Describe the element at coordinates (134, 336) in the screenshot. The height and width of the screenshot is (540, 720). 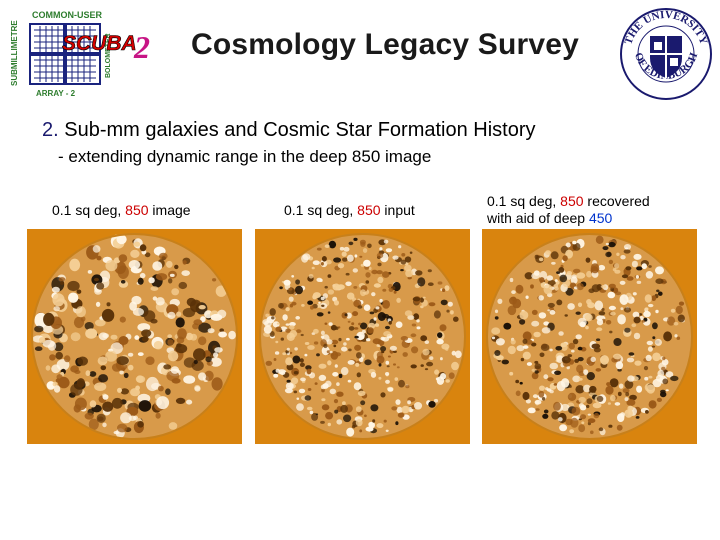
I see `map-image-850-image` at that location.